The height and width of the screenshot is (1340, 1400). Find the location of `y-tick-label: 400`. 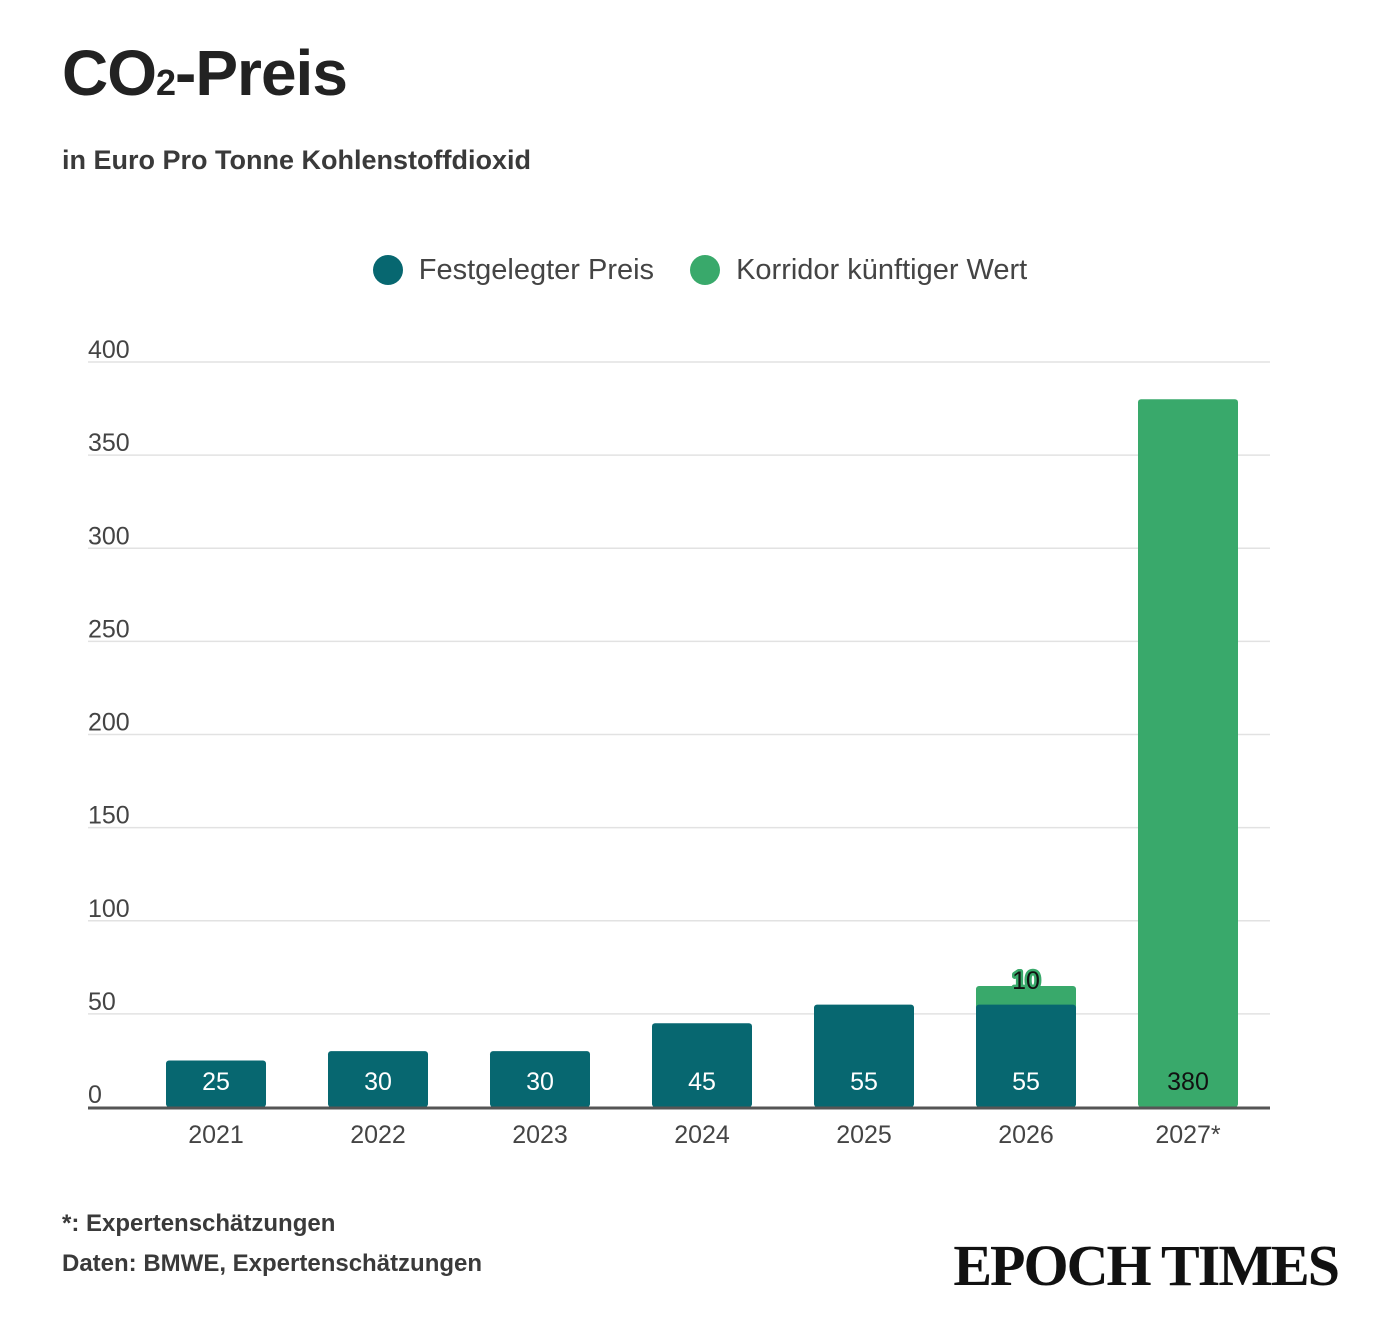

y-tick-label: 400 is located at coordinates (109, 350).